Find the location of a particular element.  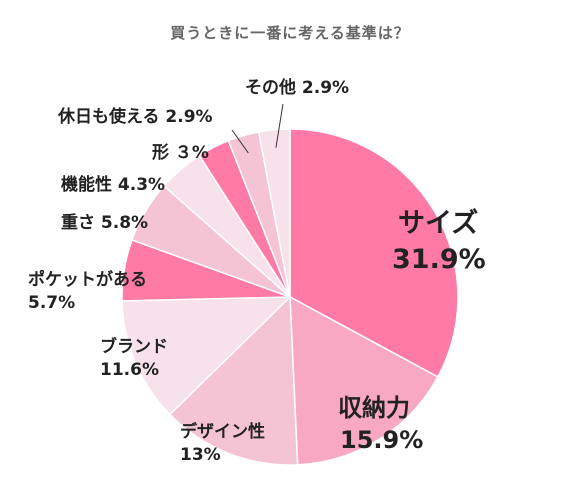

slice-label-function: 機能性 4.3% is located at coordinates (113, 184).